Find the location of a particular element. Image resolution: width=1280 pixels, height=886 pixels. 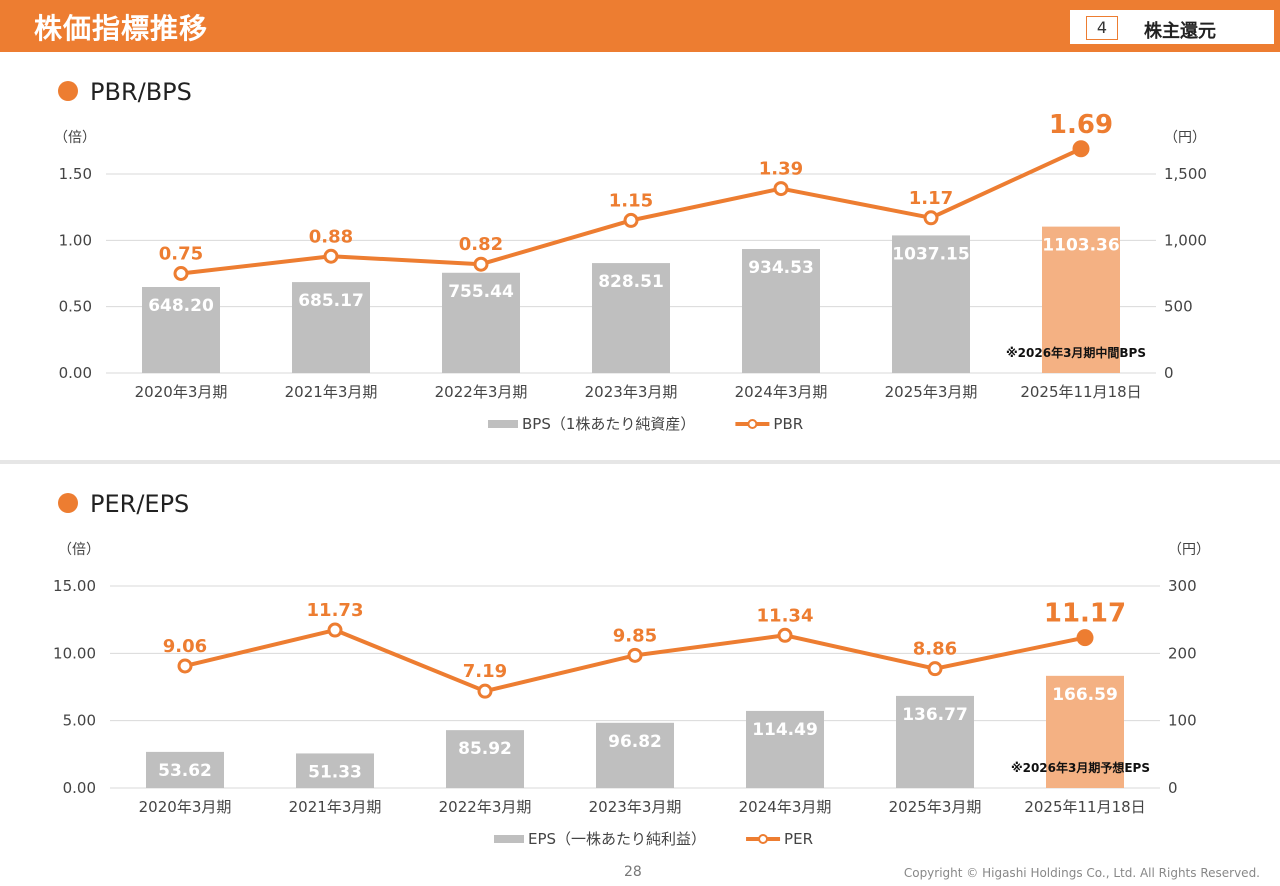

left-tick-label: 1.00 is located at coordinates (75, 240).